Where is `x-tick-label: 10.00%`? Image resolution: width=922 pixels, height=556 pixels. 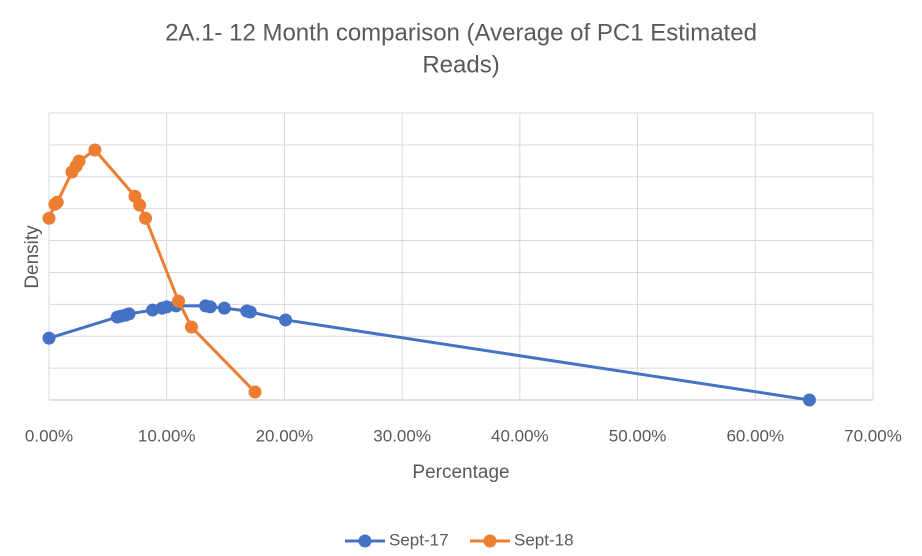 x-tick-label: 10.00% is located at coordinates (167, 435).